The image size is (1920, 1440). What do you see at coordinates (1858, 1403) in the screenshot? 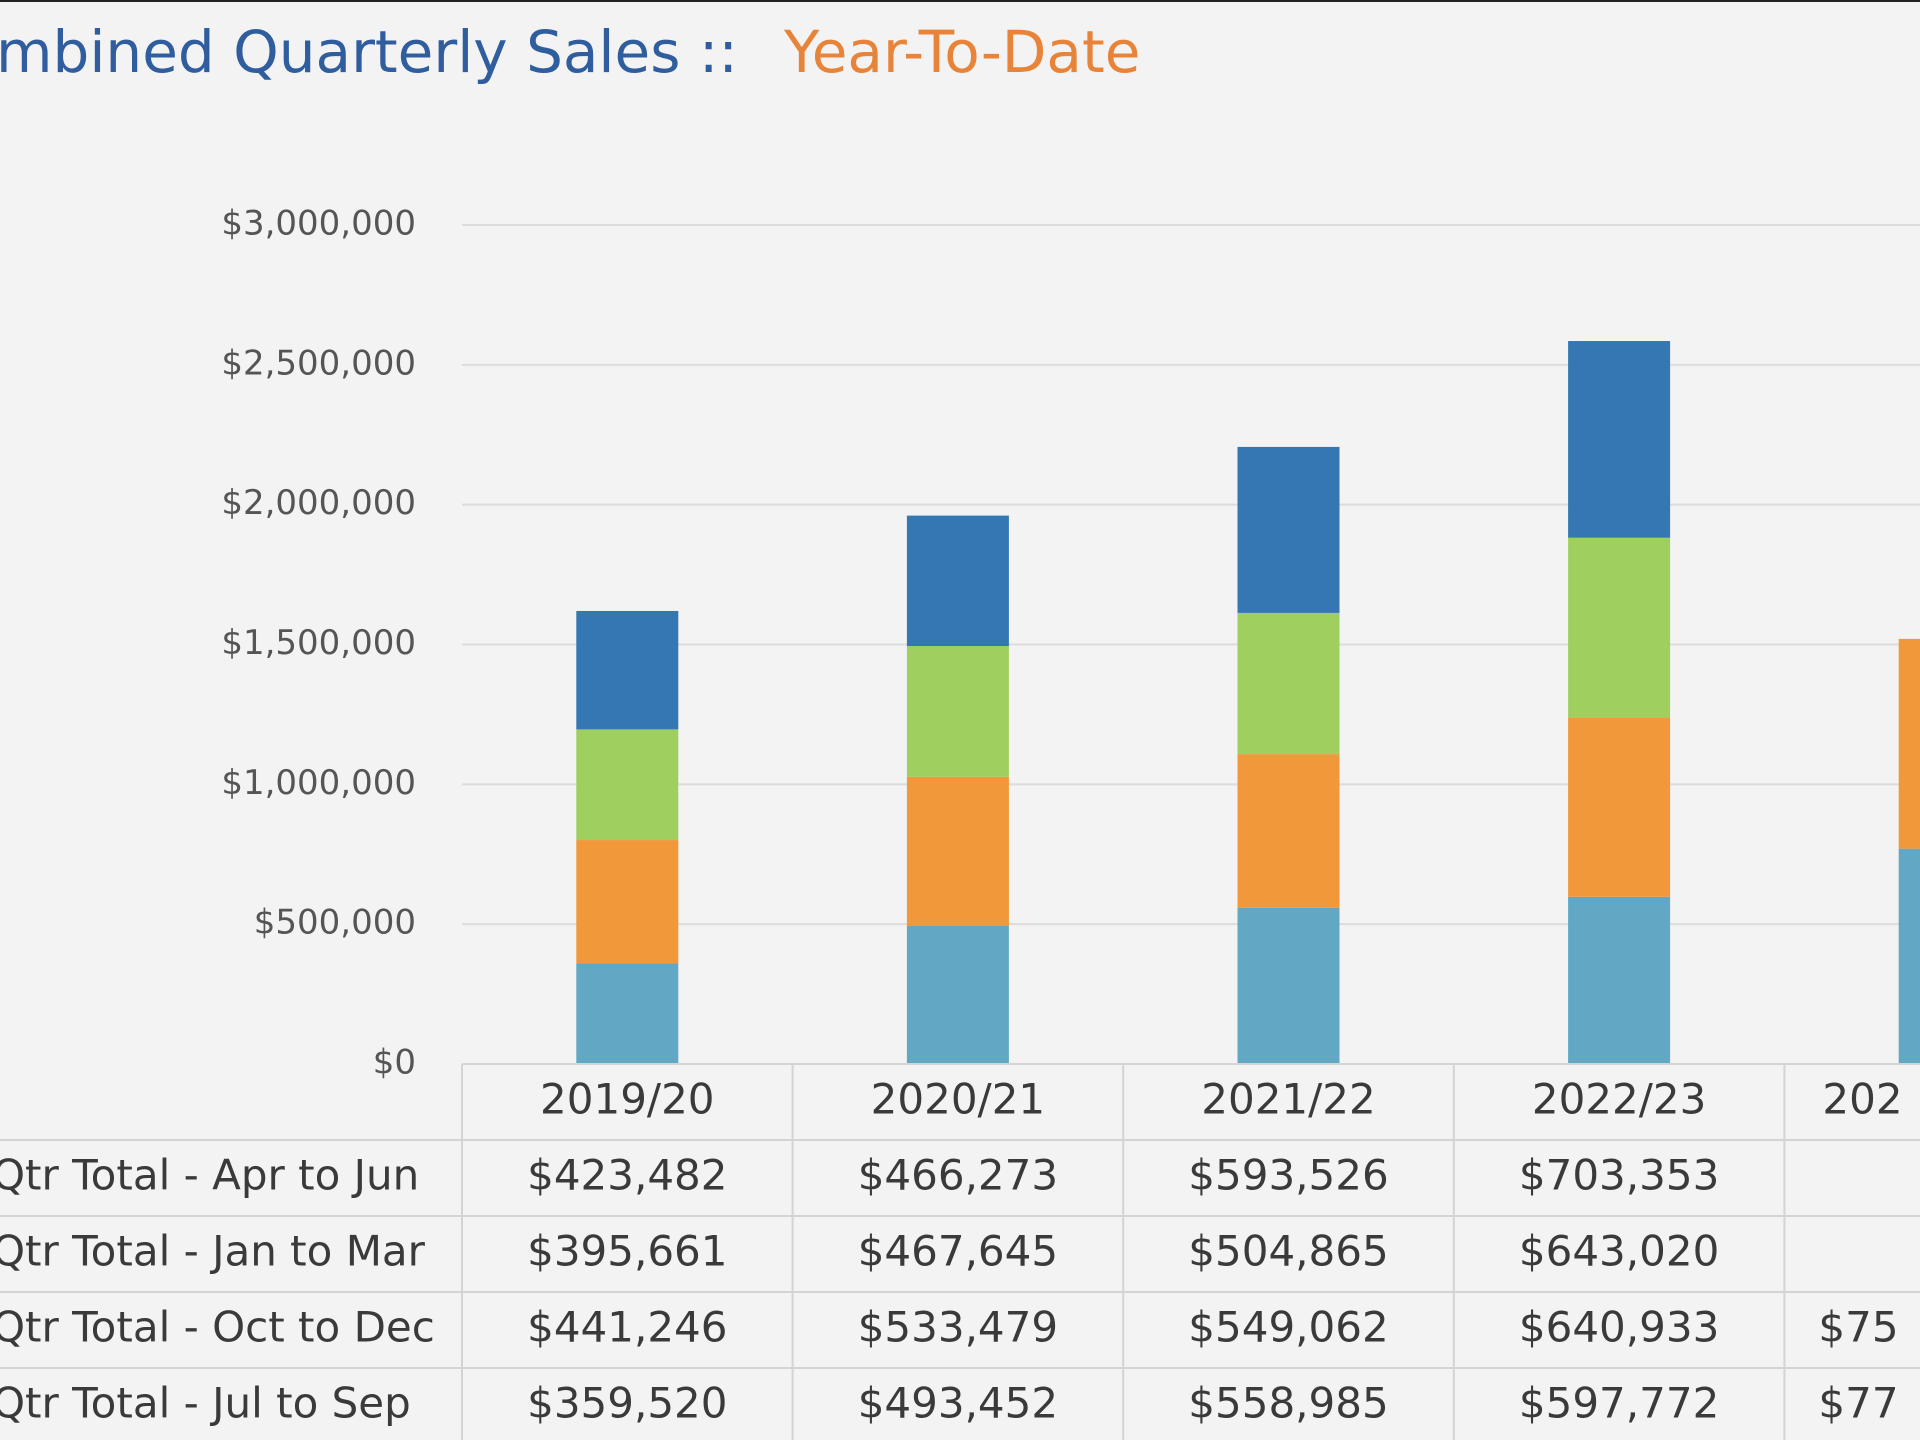
I see `data-label: $77` at bounding box center [1858, 1403].